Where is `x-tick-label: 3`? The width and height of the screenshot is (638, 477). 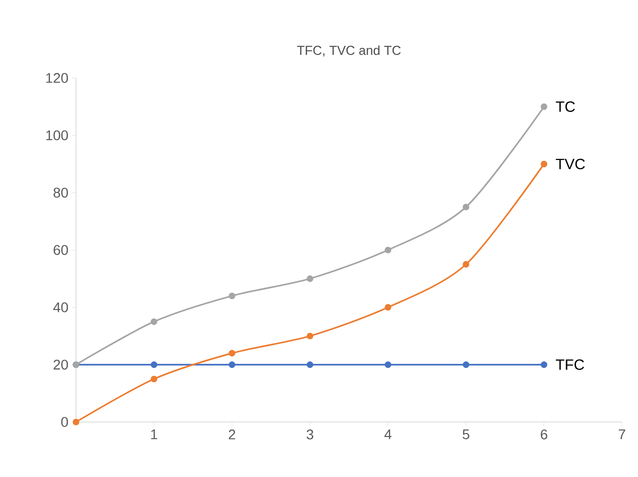 x-tick-label: 3 is located at coordinates (310, 435).